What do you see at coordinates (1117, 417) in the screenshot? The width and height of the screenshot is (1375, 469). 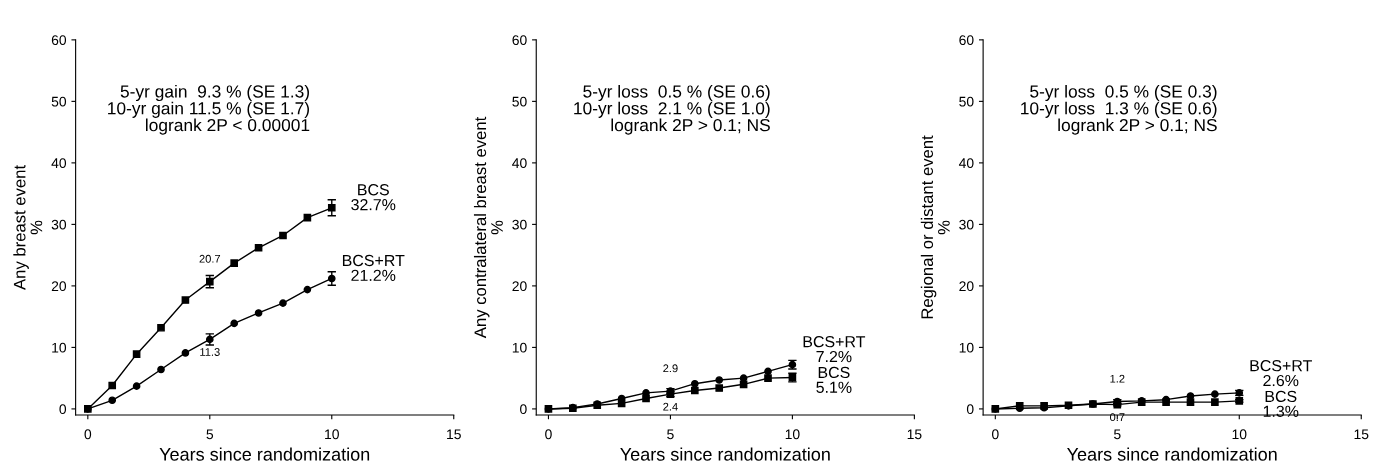 I see `data-label: 0.7` at bounding box center [1117, 417].